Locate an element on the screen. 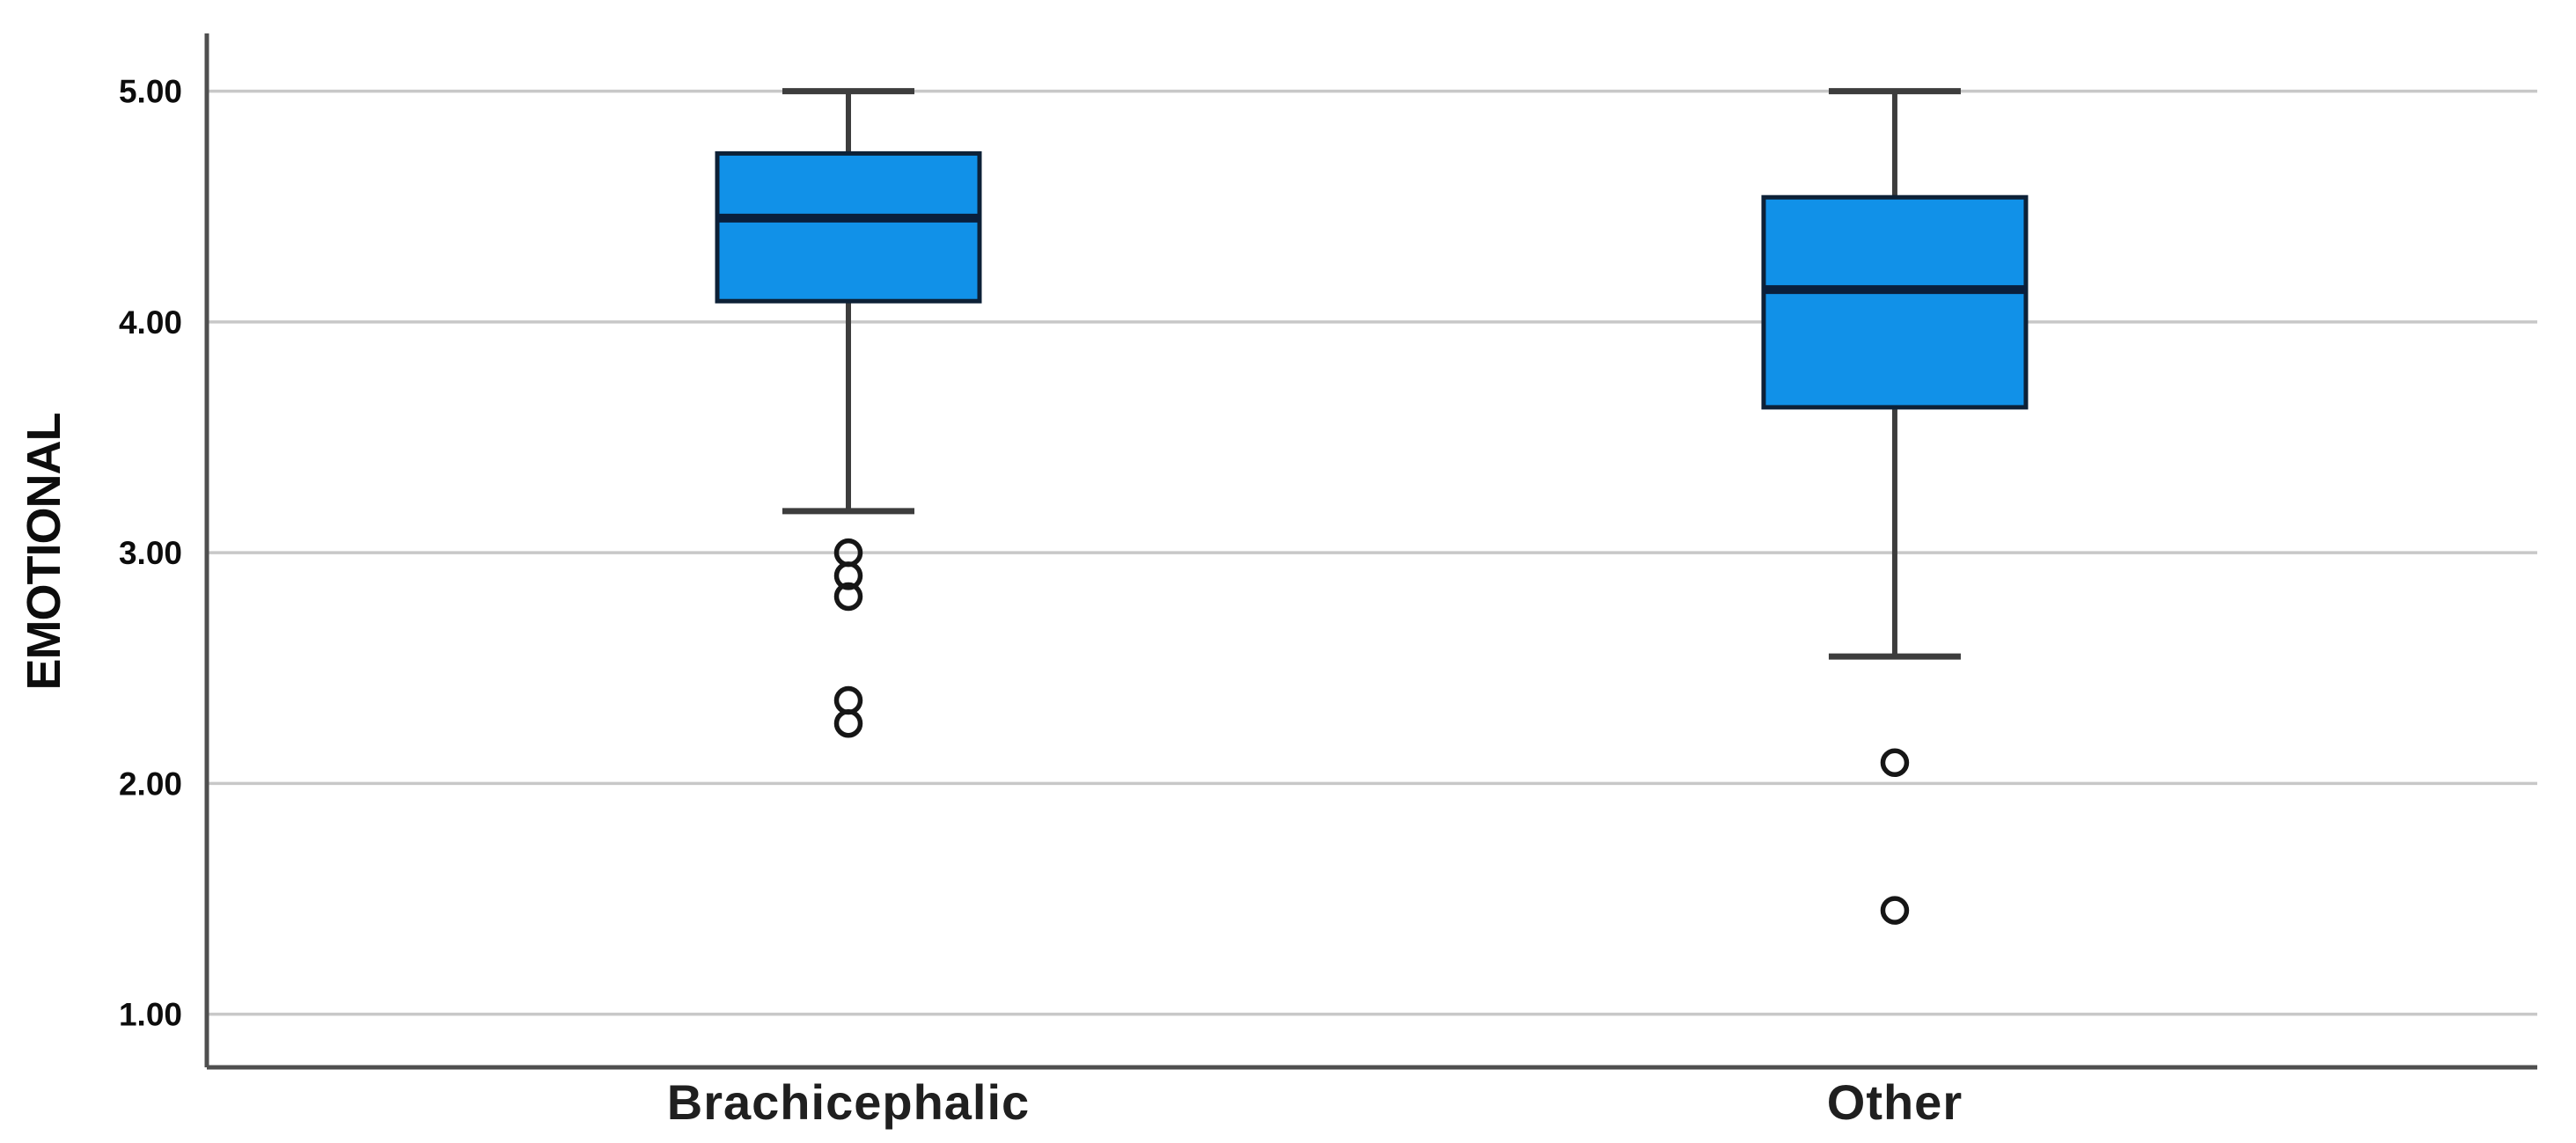  y-tick-label: 1.00 is located at coordinates (150, 1015).